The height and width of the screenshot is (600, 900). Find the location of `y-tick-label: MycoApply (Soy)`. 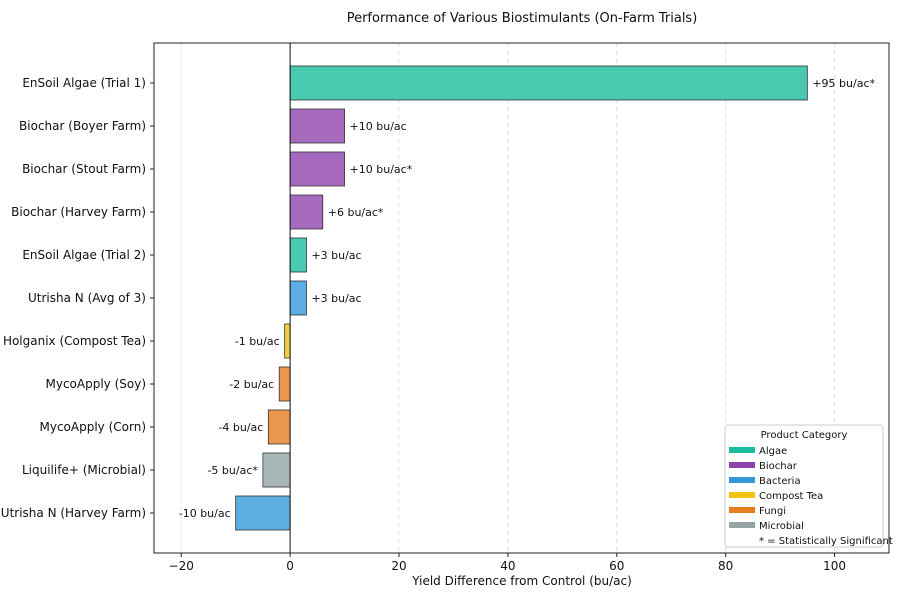

y-tick-label: MycoApply (Soy) is located at coordinates (95, 384).